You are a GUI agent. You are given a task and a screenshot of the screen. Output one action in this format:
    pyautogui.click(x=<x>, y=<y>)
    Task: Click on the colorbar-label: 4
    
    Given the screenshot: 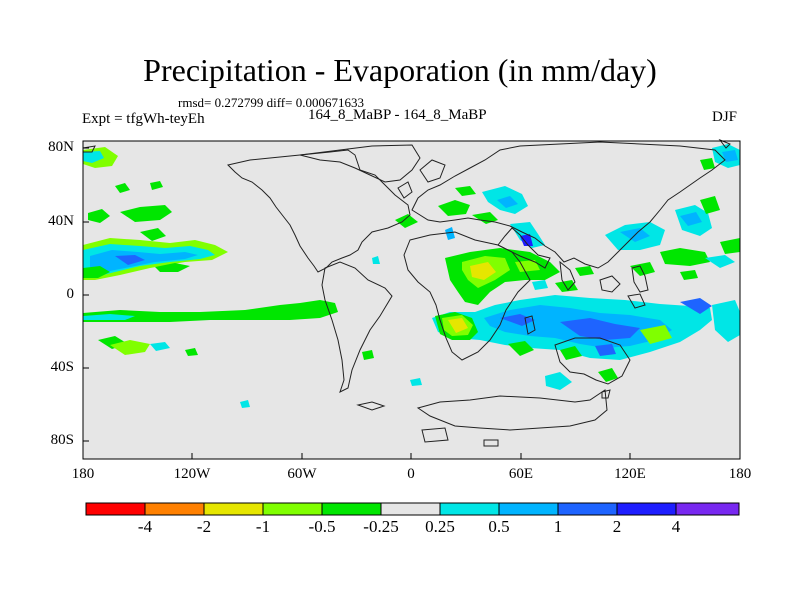 What is the action you would take?
    pyautogui.click(x=676, y=526)
    